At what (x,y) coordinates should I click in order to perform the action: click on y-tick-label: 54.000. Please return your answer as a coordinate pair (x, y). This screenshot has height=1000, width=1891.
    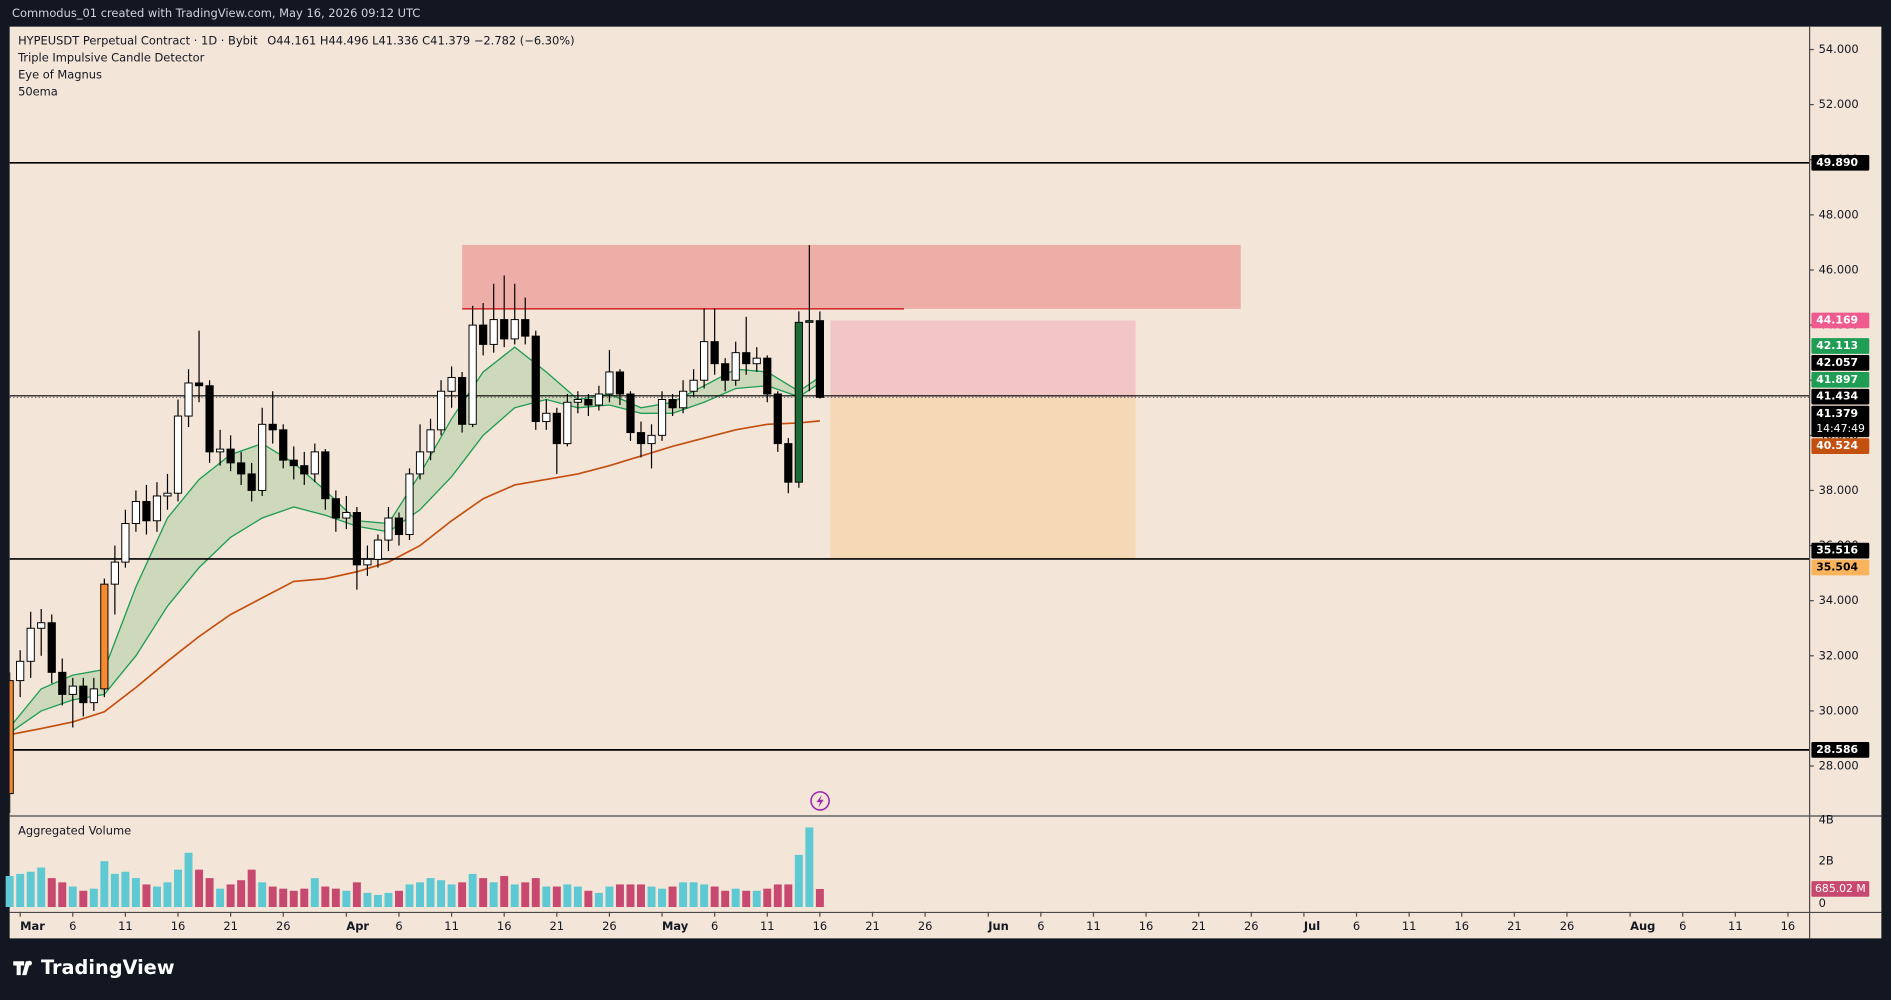
    Looking at the image, I should click on (1839, 49).